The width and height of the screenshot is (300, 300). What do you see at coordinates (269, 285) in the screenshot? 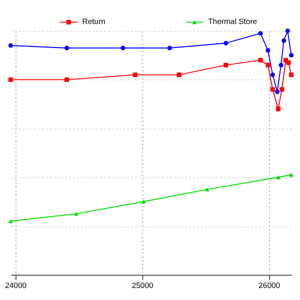
I see `x-tick-label: 26000` at bounding box center [269, 285].